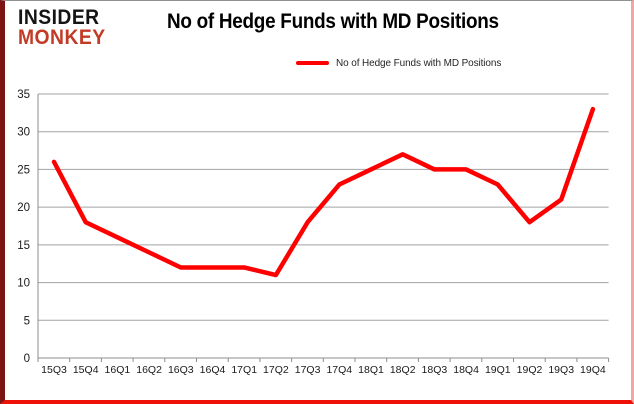  Describe the element at coordinates (118, 370) in the screenshot. I see `x-axis-tick-label: 16Q1` at that location.